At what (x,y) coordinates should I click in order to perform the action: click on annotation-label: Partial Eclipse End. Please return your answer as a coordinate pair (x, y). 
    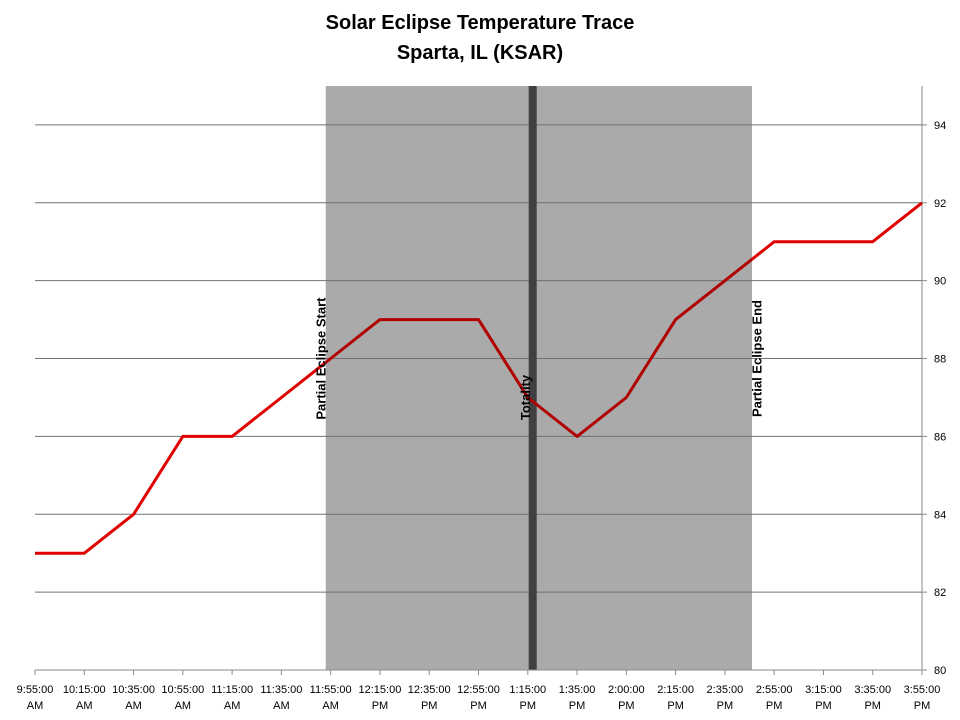
    Looking at the image, I should click on (756, 358).